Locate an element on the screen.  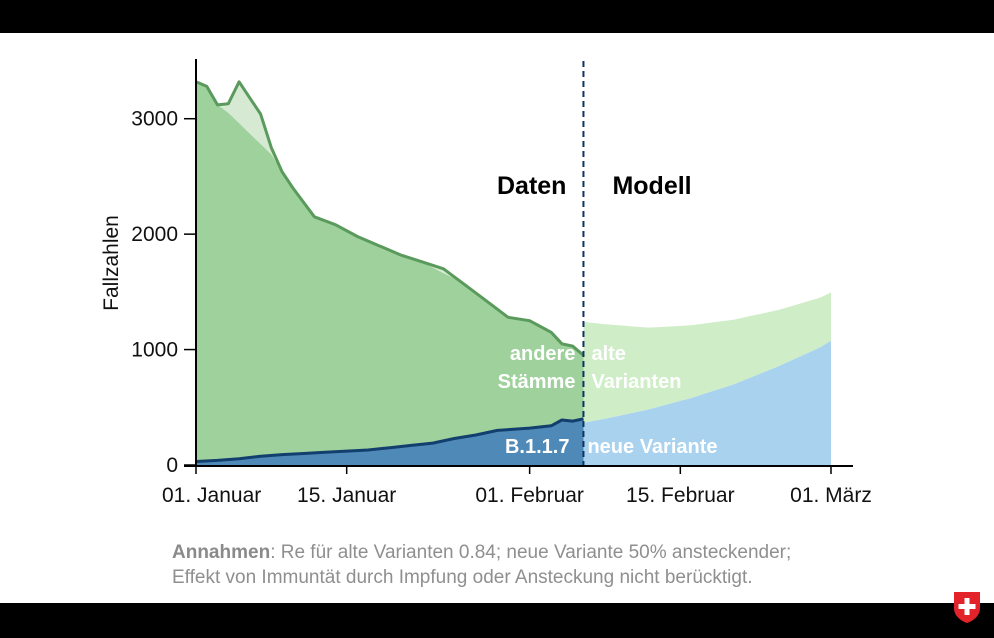
region-label-old-variants: Varianten is located at coordinates (636, 382).